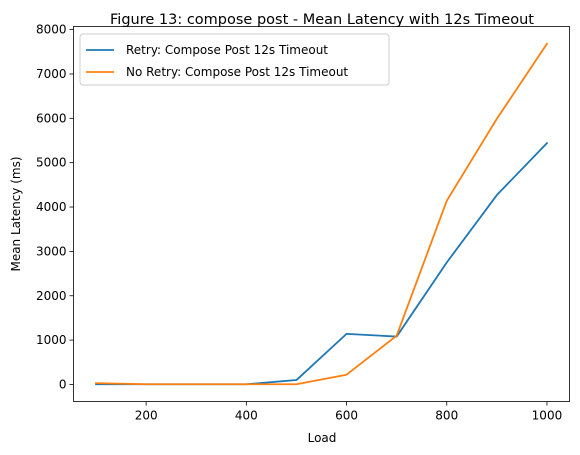  Describe the element at coordinates (547, 416) in the screenshot. I see `x-tick-label: 1000` at that location.